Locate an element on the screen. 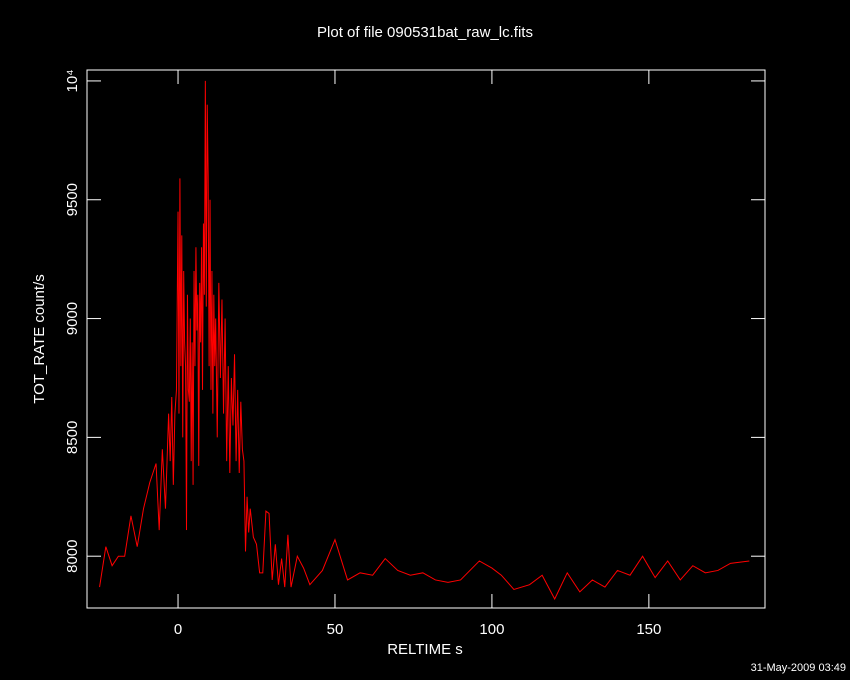 The width and height of the screenshot is (850, 680). y-axis-label: TOT_RATE count/s is located at coordinates (39, 339).